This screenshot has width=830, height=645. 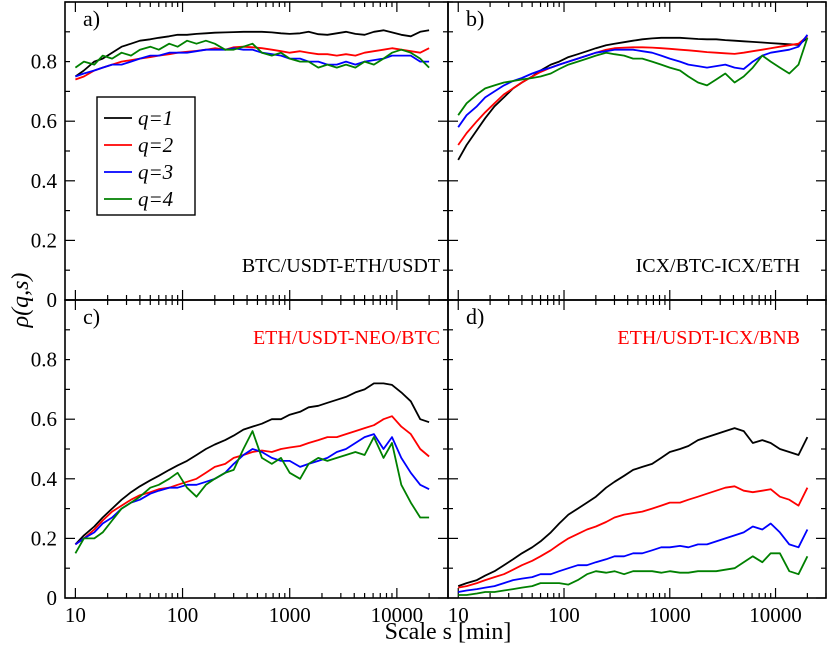 What do you see at coordinates (346, 338) in the screenshot?
I see `panel-title: ETH/USDT-NEO/BTC` at bounding box center [346, 338].